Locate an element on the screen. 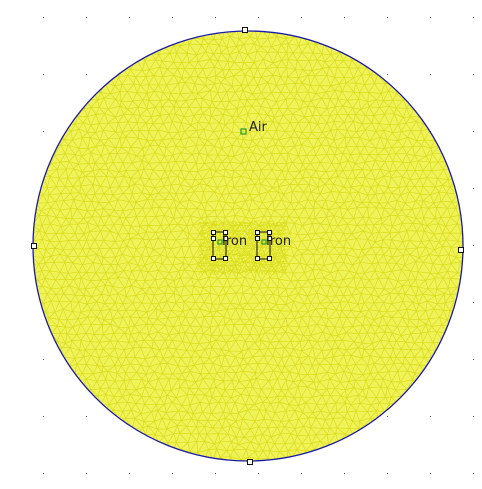 This screenshot has width=482, height=489. iron-right-region-label: Iron is located at coordinates (278, 241).